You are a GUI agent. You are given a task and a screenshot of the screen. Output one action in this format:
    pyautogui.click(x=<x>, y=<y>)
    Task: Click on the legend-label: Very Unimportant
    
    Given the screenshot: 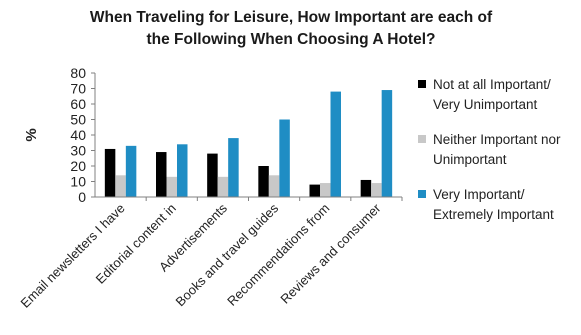 What is the action you would take?
    pyautogui.click(x=485, y=104)
    